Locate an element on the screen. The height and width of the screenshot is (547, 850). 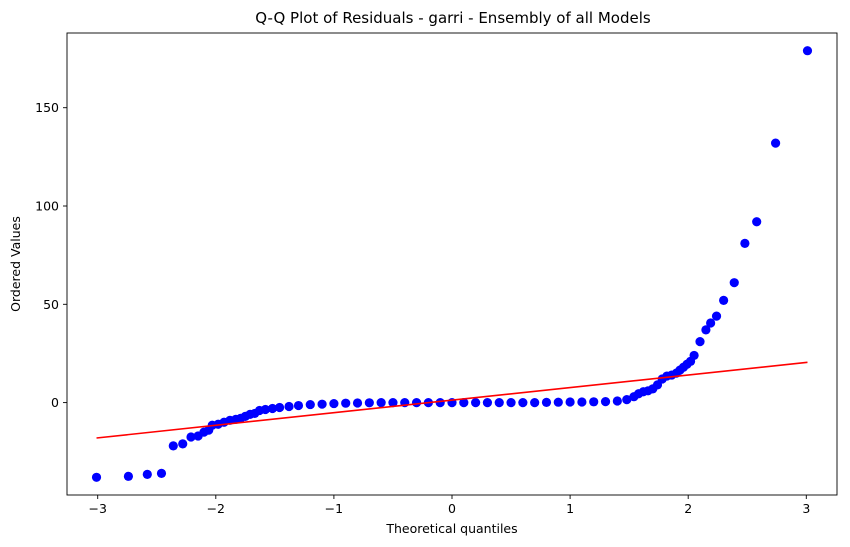
y-tick-label: 50 is located at coordinates (51, 304).